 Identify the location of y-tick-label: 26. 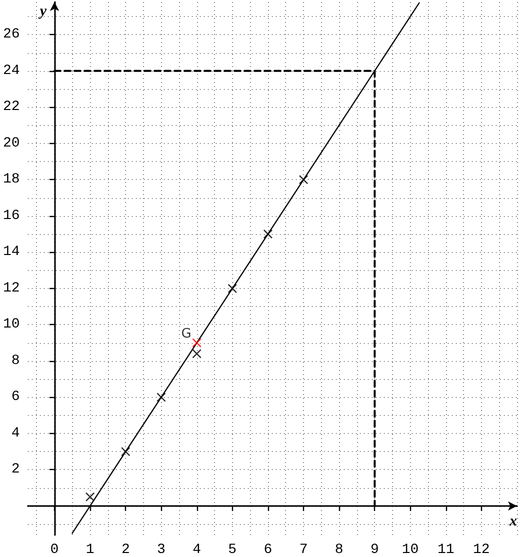
(11, 34).